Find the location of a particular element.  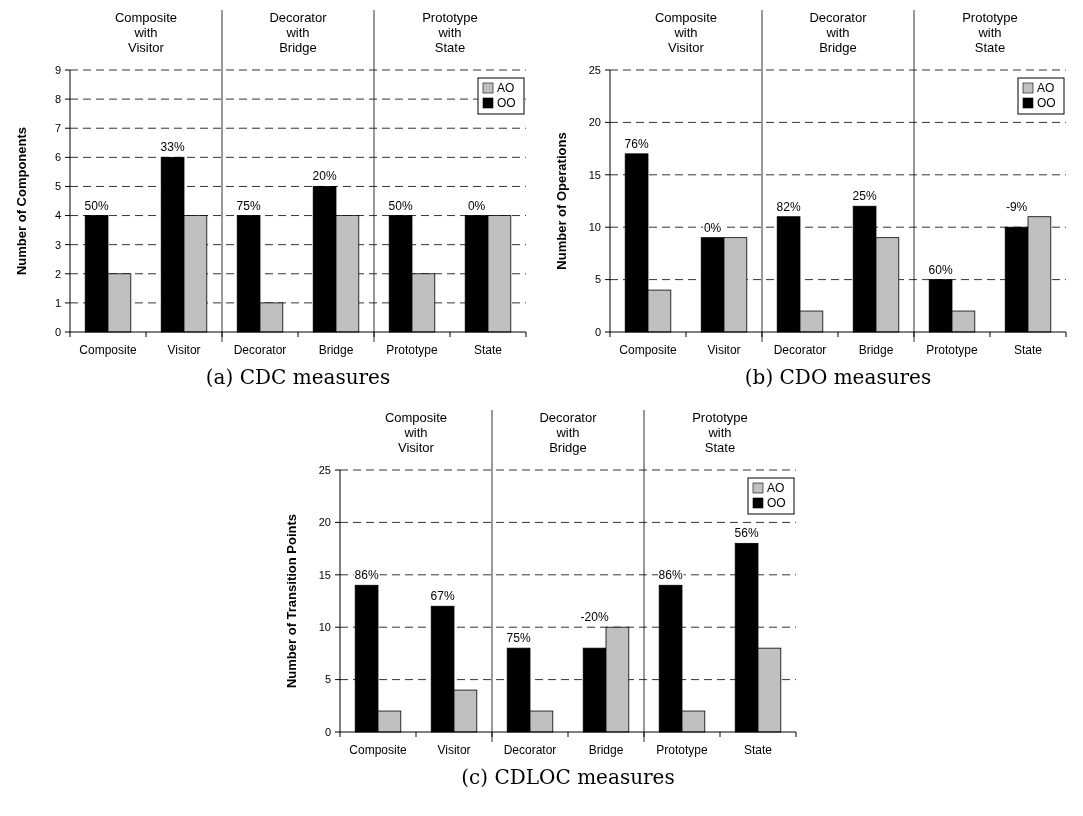

text: (b) CDO measures is located at coordinates (838, 377).